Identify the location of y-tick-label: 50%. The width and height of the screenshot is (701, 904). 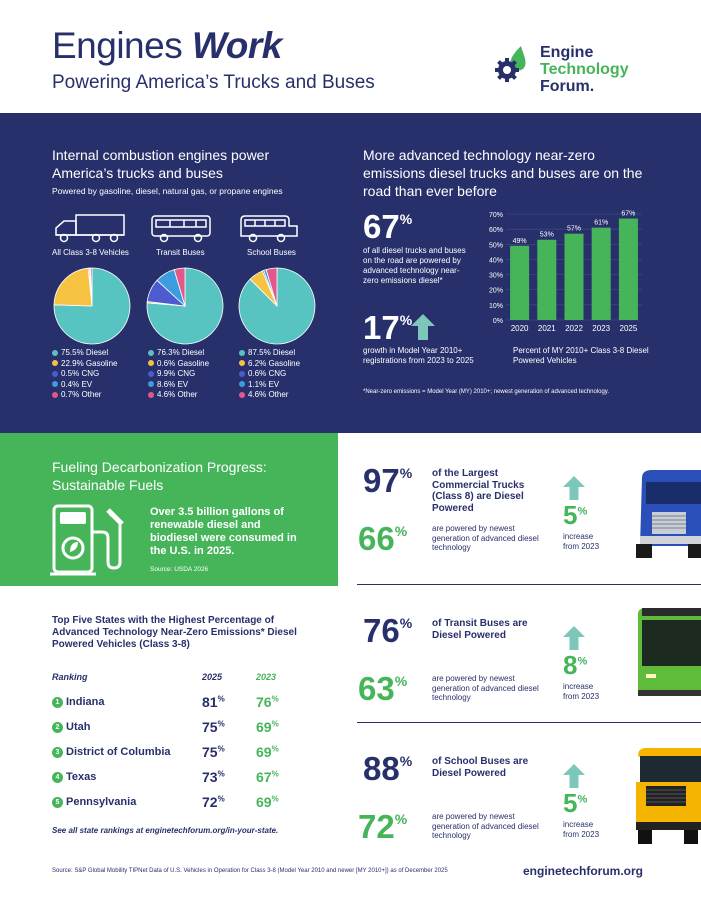
(496, 245).